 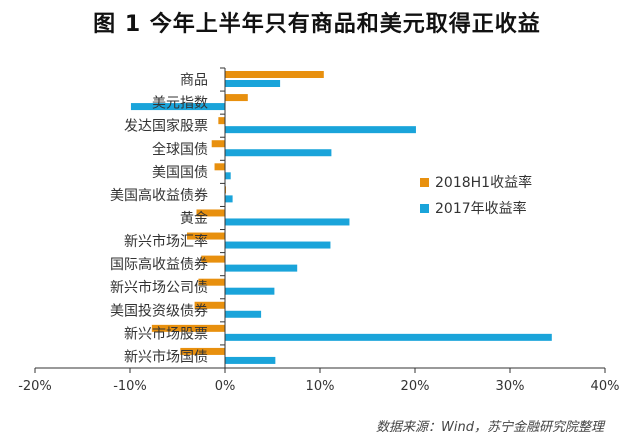 What do you see at coordinates (35, 386) in the screenshot?
I see `x-tick-label: -20%` at bounding box center [35, 386].